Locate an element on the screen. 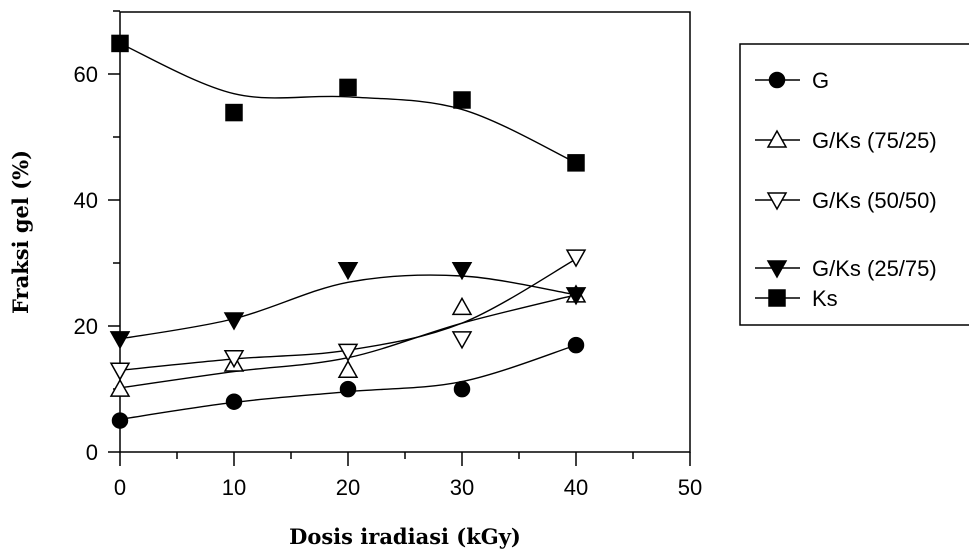 Image resolution: width=969 pixels, height=554 pixels. y-tick-label: 20 is located at coordinates (86, 326).